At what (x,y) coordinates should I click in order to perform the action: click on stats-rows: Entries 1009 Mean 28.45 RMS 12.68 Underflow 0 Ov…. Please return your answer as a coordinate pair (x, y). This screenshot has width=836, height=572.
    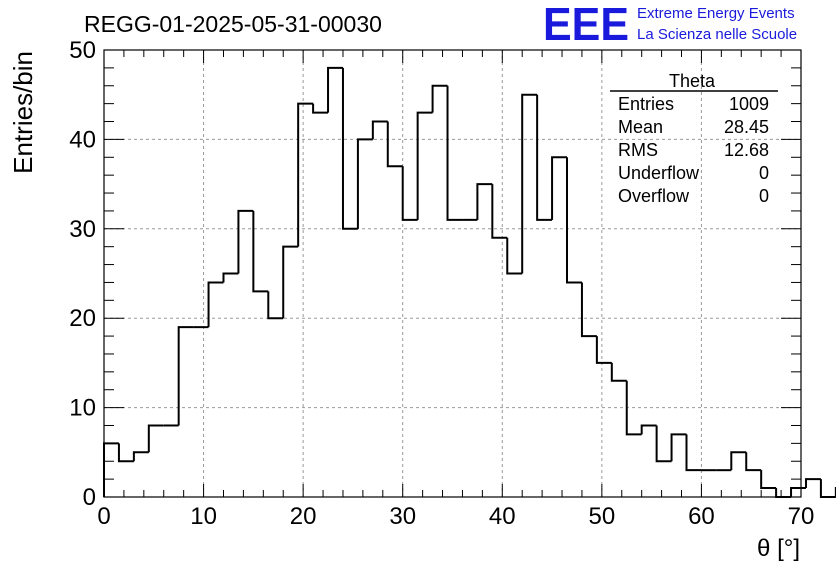
    Looking at the image, I should click on (693, 150).